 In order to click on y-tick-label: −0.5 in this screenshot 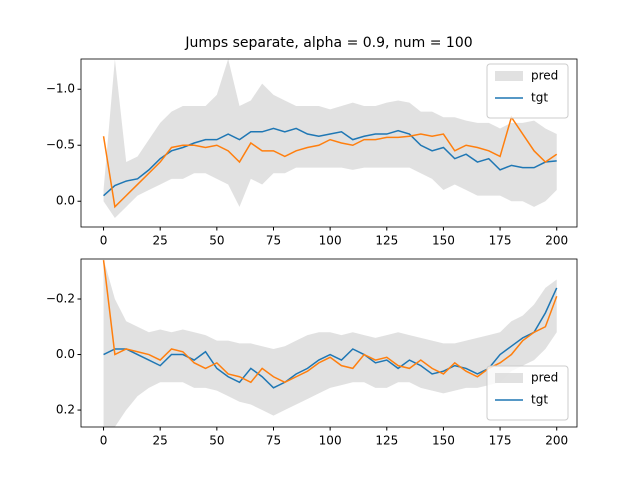, I will do `click(60, 145)`.